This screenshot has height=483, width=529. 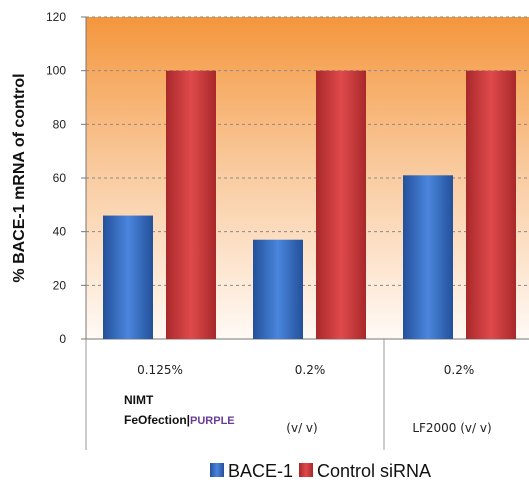 What do you see at coordinates (217, 470) in the screenshot?
I see `legend-swatch-bace1` at bounding box center [217, 470].